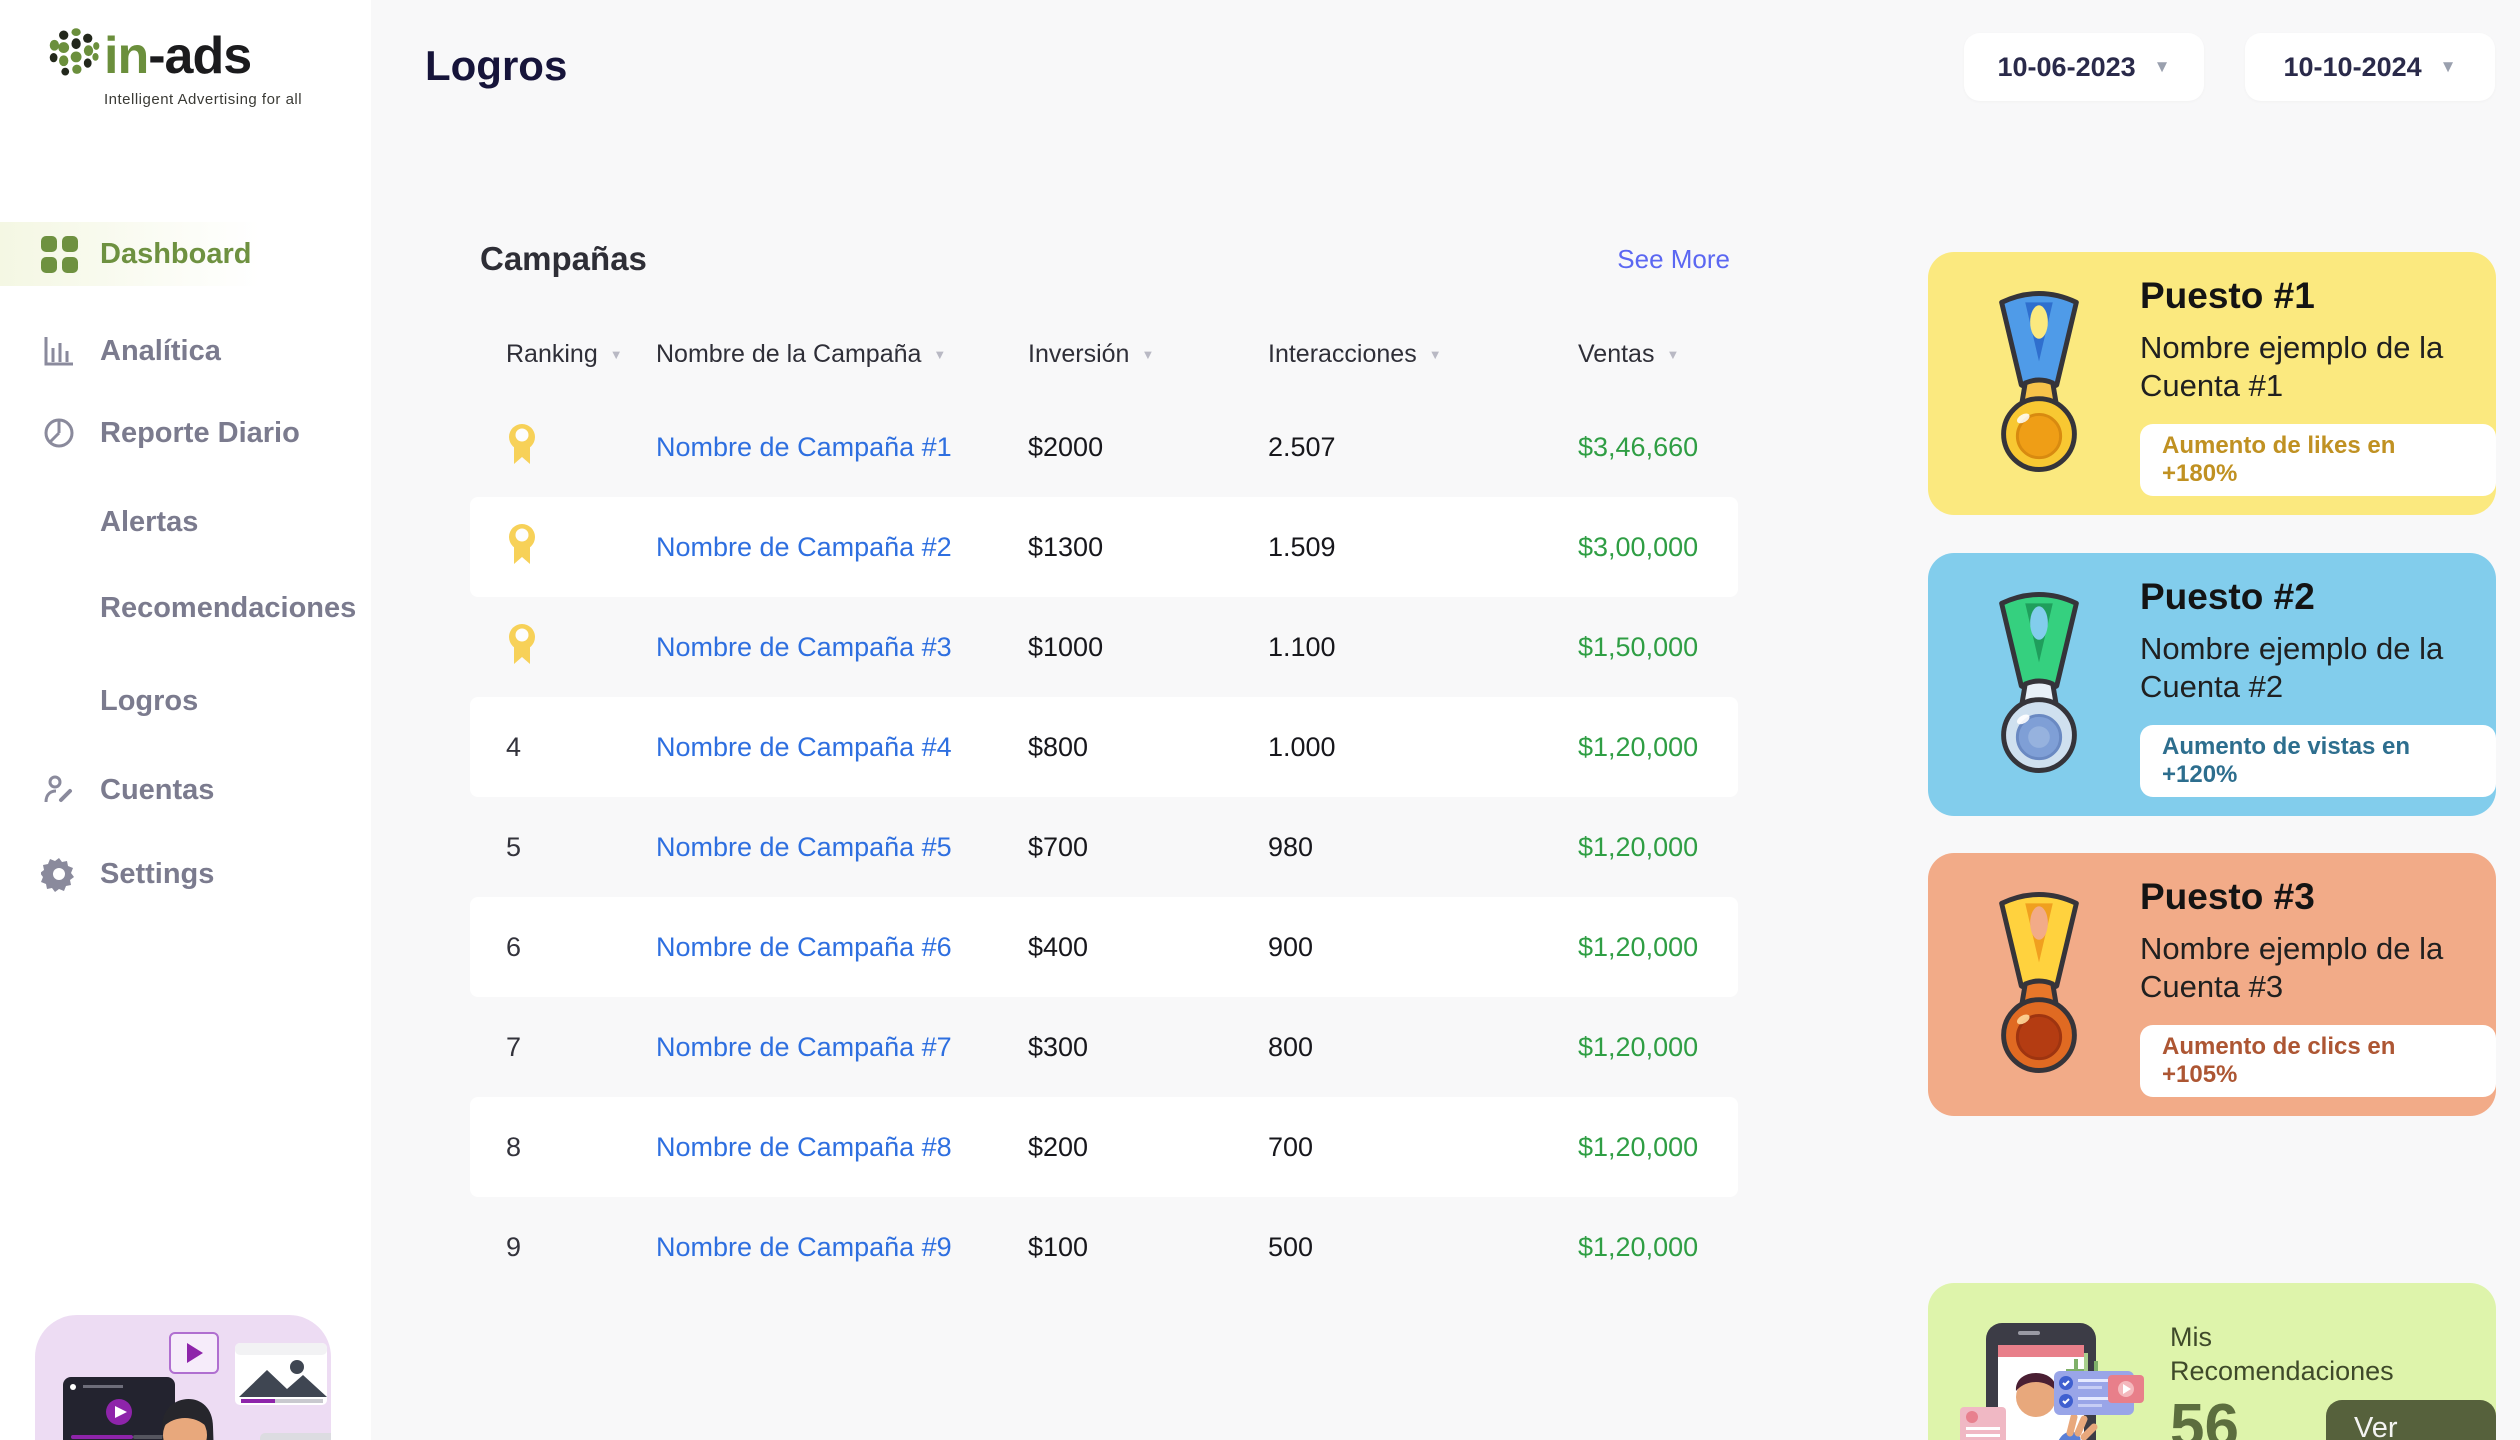 The width and height of the screenshot is (2520, 1440). Describe the element at coordinates (1638, 446) in the screenshot. I see `ventas-value: $3,46,660` at that location.